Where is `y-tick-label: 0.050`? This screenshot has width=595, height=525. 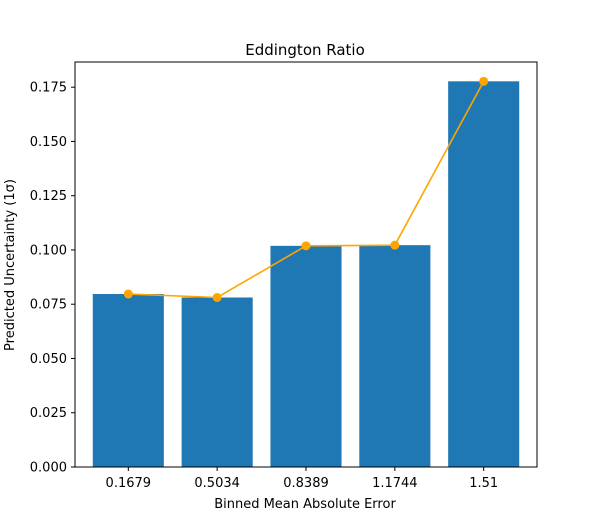 y-tick-label: 0.050 is located at coordinates (48, 359).